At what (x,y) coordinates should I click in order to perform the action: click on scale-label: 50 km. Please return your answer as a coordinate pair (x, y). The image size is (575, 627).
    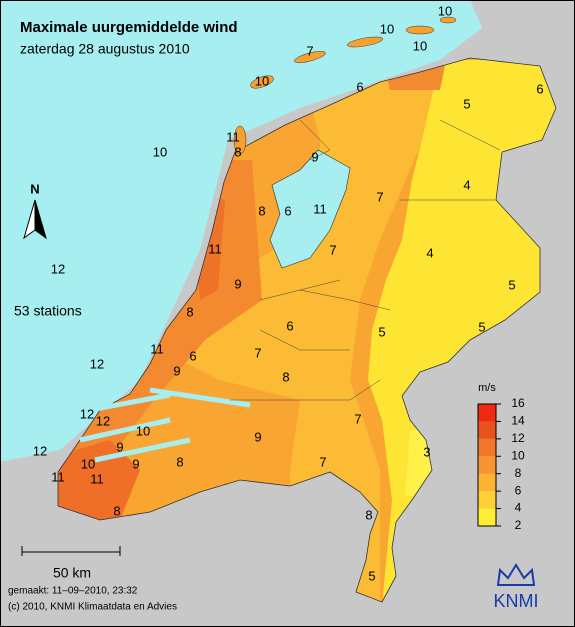
    Looking at the image, I should click on (72, 573).